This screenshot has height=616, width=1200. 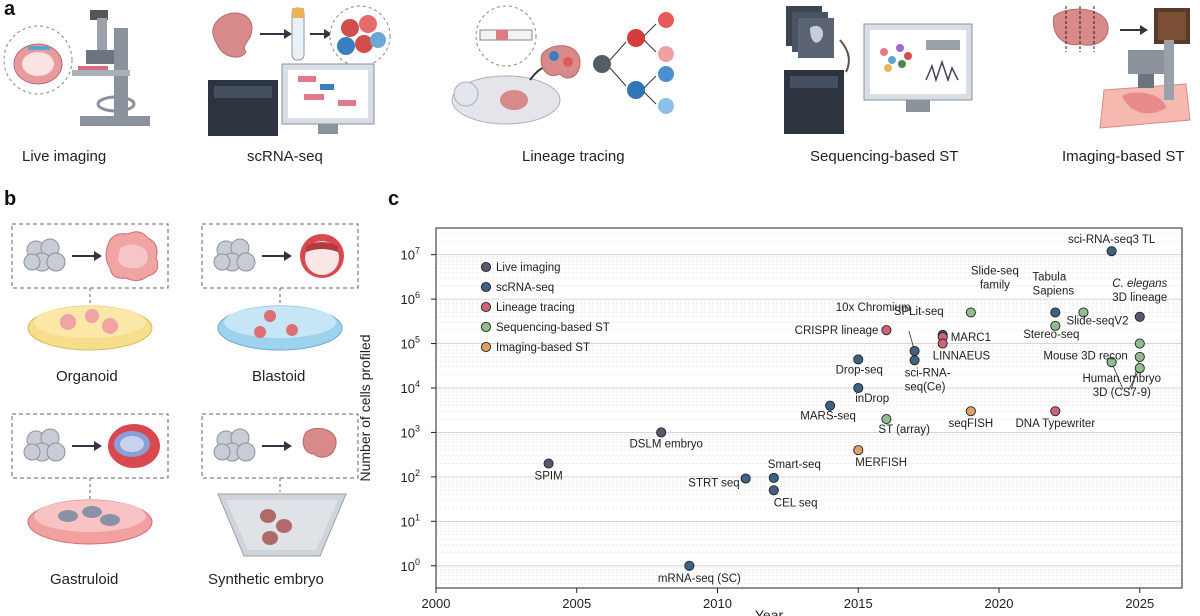 I want to click on point-label: CRISPR lineage, so click(x=837, y=331).